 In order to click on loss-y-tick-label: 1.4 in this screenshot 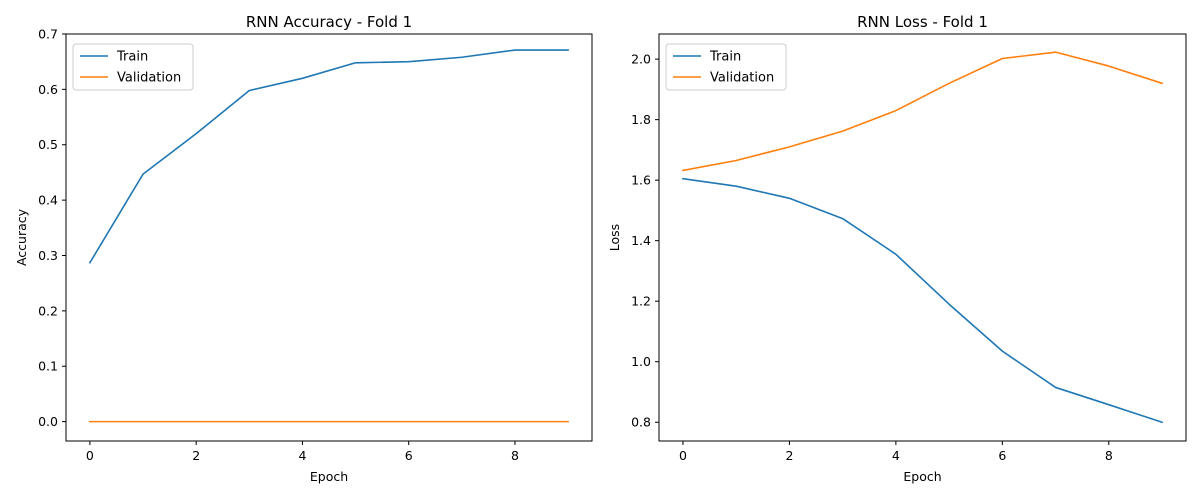, I will do `click(641, 240)`.